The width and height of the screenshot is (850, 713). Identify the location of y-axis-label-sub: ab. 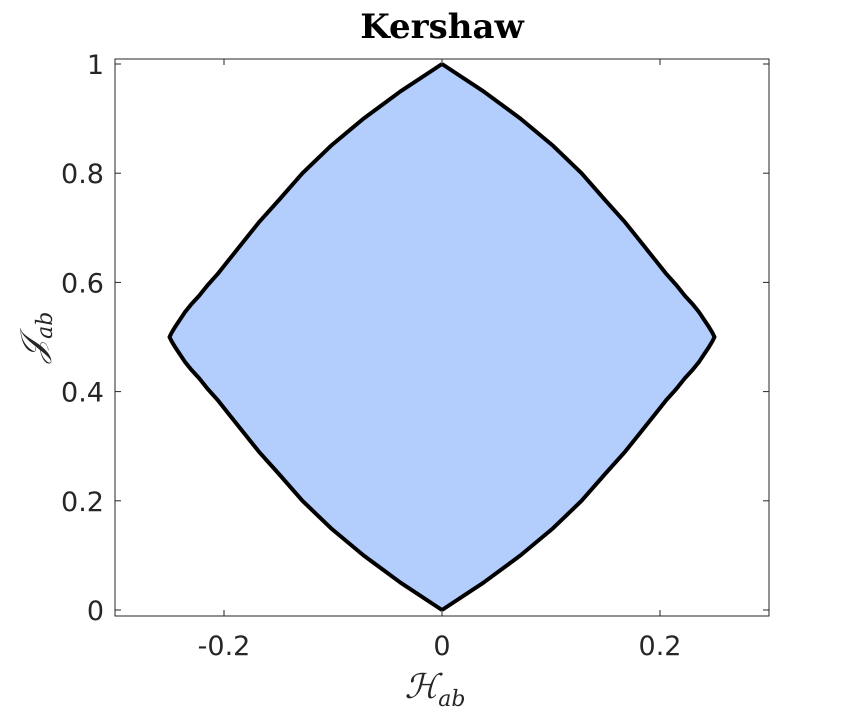
(45, 325).